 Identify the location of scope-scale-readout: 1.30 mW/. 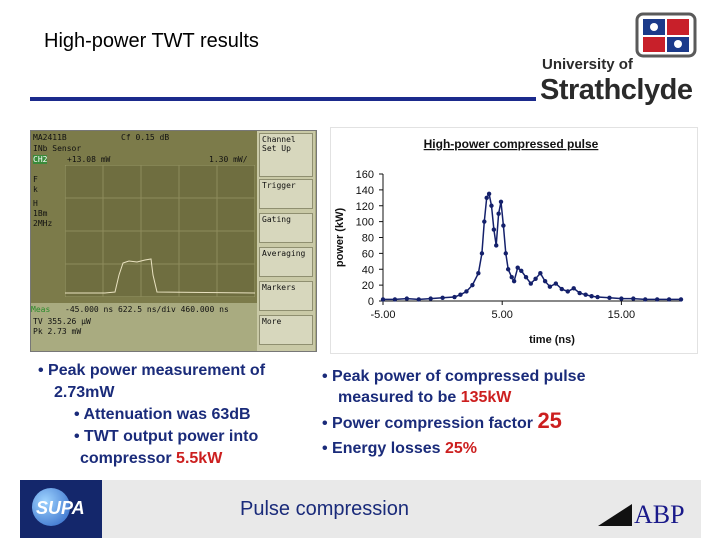
(228, 159).